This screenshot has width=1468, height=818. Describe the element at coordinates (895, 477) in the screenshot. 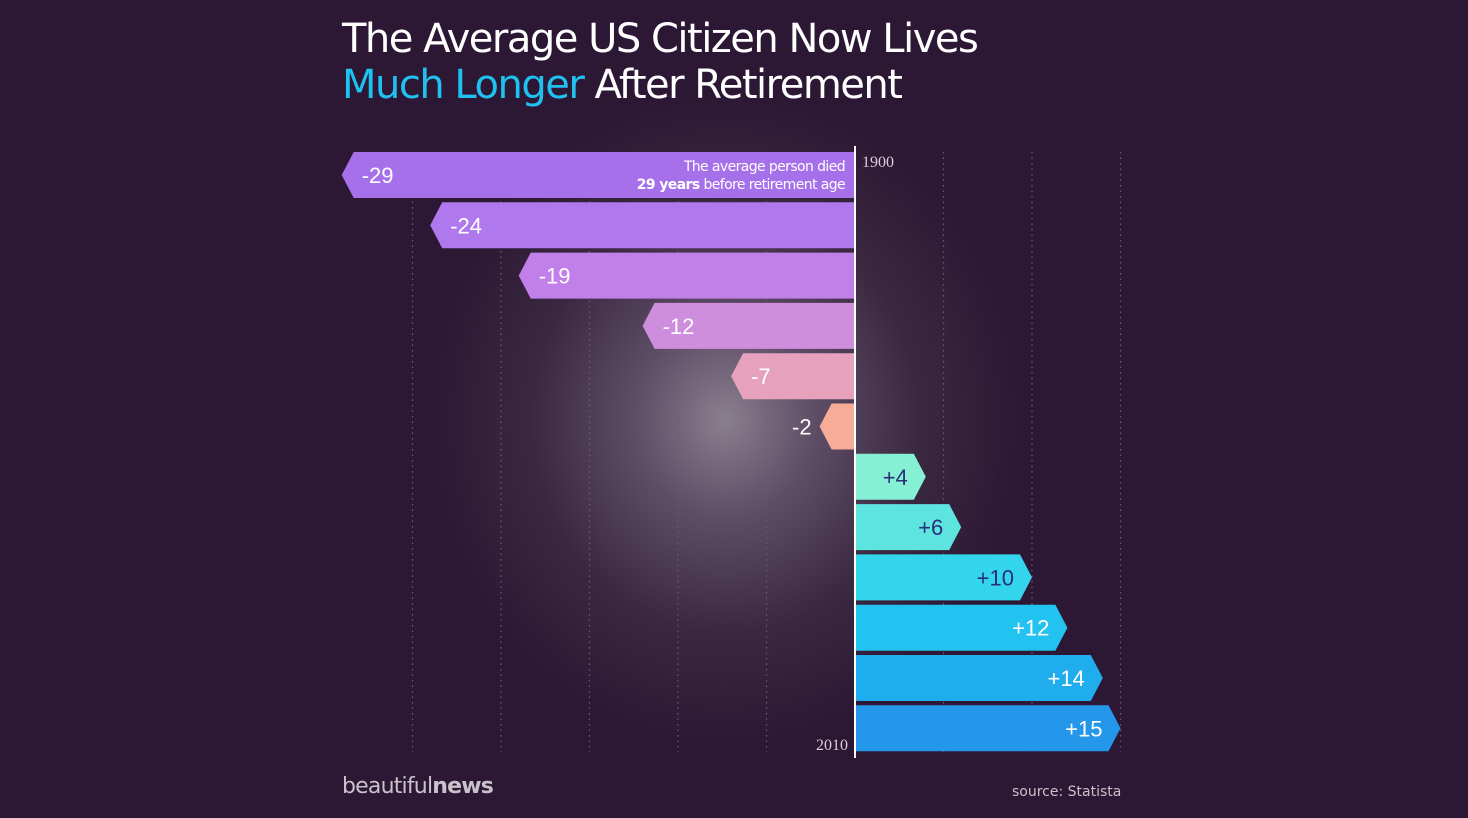

I see `bar-value-label: +4` at that location.